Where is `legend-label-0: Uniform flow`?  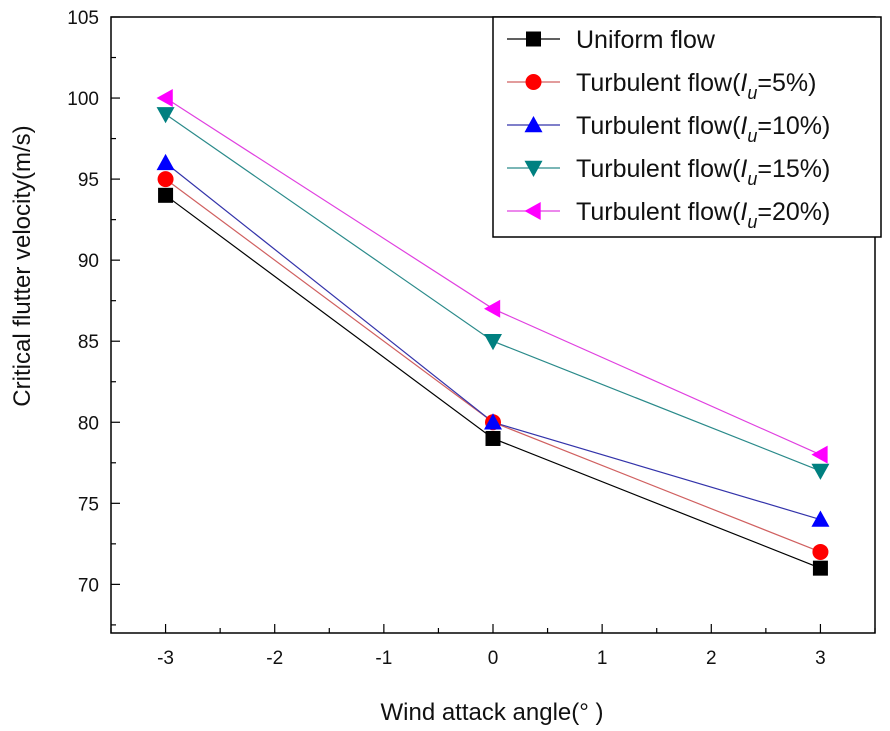 legend-label-0: Uniform flow is located at coordinates (646, 40).